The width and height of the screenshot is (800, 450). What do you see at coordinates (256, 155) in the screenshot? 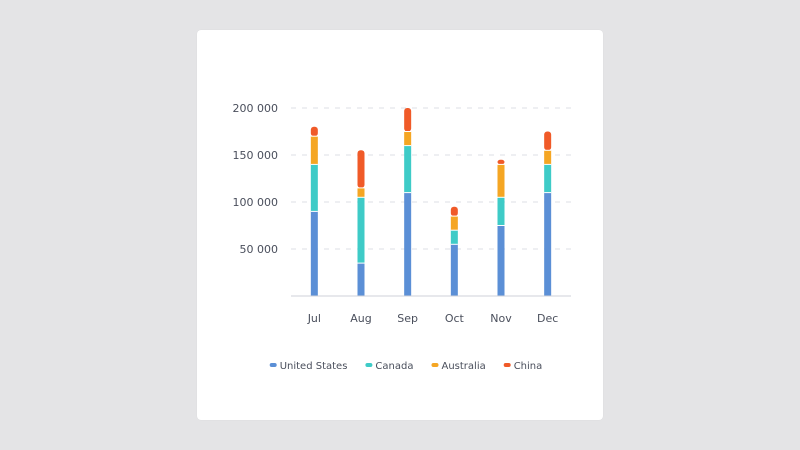
I see `y-tick-label: 150 000` at bounding box center [256, 155].